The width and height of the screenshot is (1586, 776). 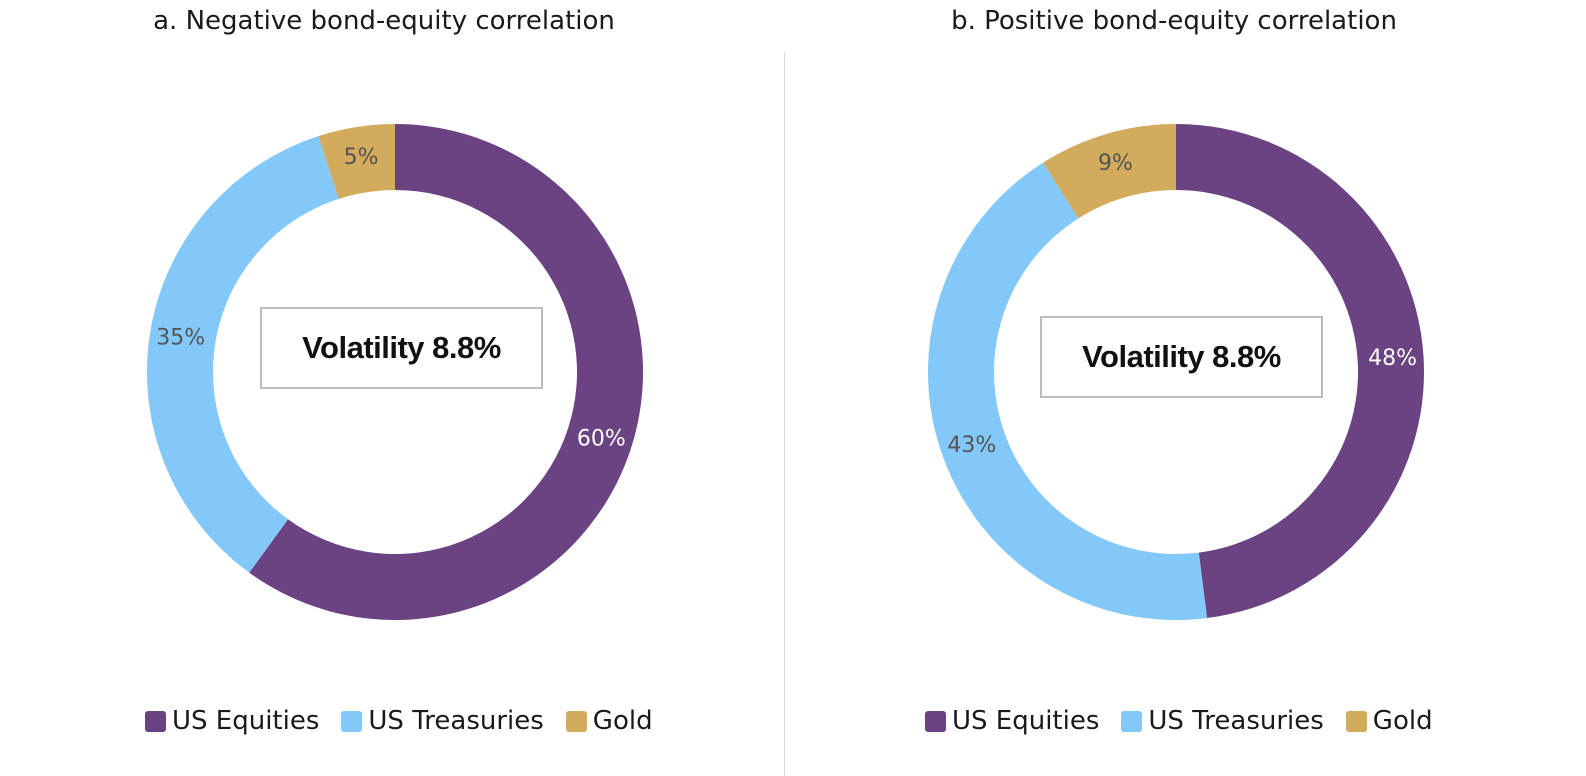 What do you see at coordinates (1174, 21) in the screenshot?
I see `chart-title: b. Positive bond-equity correlation` at bounding box center [1174, 21].